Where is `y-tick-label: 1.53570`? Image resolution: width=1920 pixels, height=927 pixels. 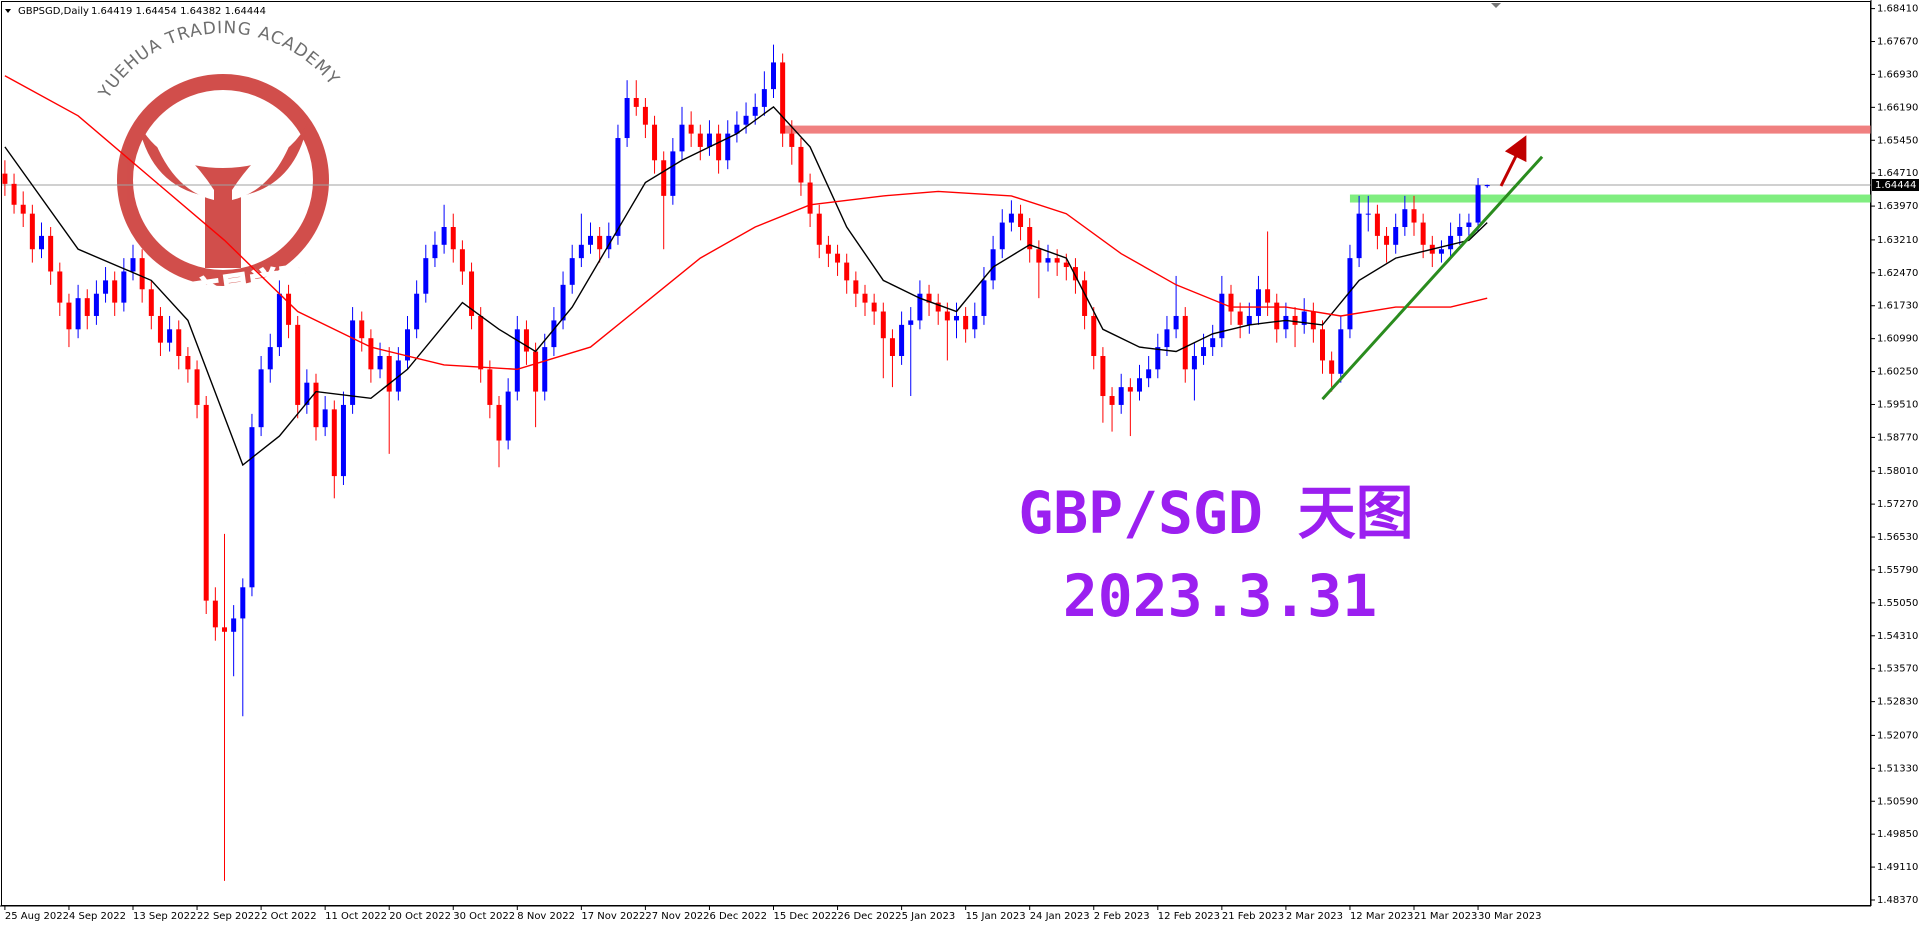
y-tick-label: 1.53570 is located at coordinates (1897, 669).